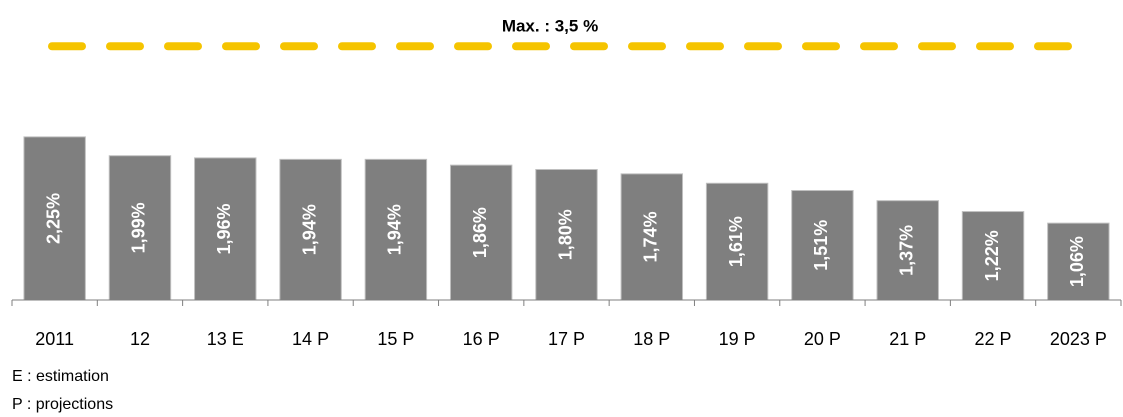 This screenshot has height=417, width=1123. Describe the element at coordinates (550, 25) in the screenshot. I see `reference-label: Max. : 3,5 %` at that location.